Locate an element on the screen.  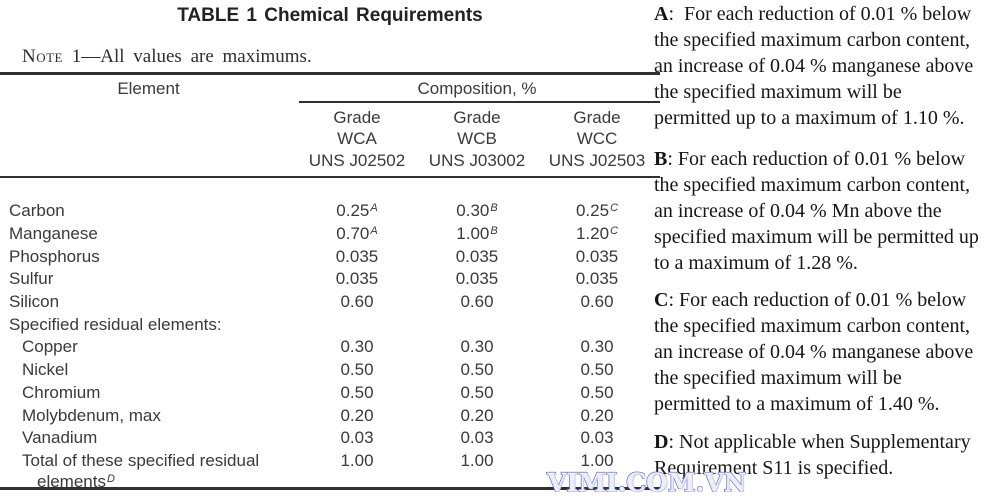
grade-header-2: Grade WCB UNS J03002 is located at coordinates (477, 139).